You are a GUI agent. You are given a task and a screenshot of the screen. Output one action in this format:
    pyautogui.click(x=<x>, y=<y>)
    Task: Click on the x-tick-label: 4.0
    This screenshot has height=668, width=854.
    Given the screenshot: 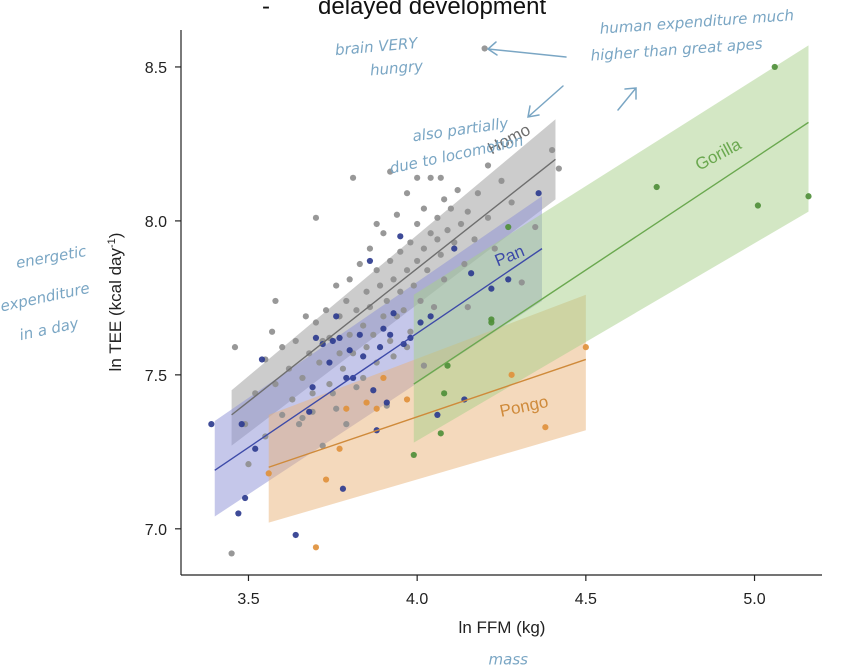 What is the action you would take?
    pyautogui.click(x=417, y=599)
    